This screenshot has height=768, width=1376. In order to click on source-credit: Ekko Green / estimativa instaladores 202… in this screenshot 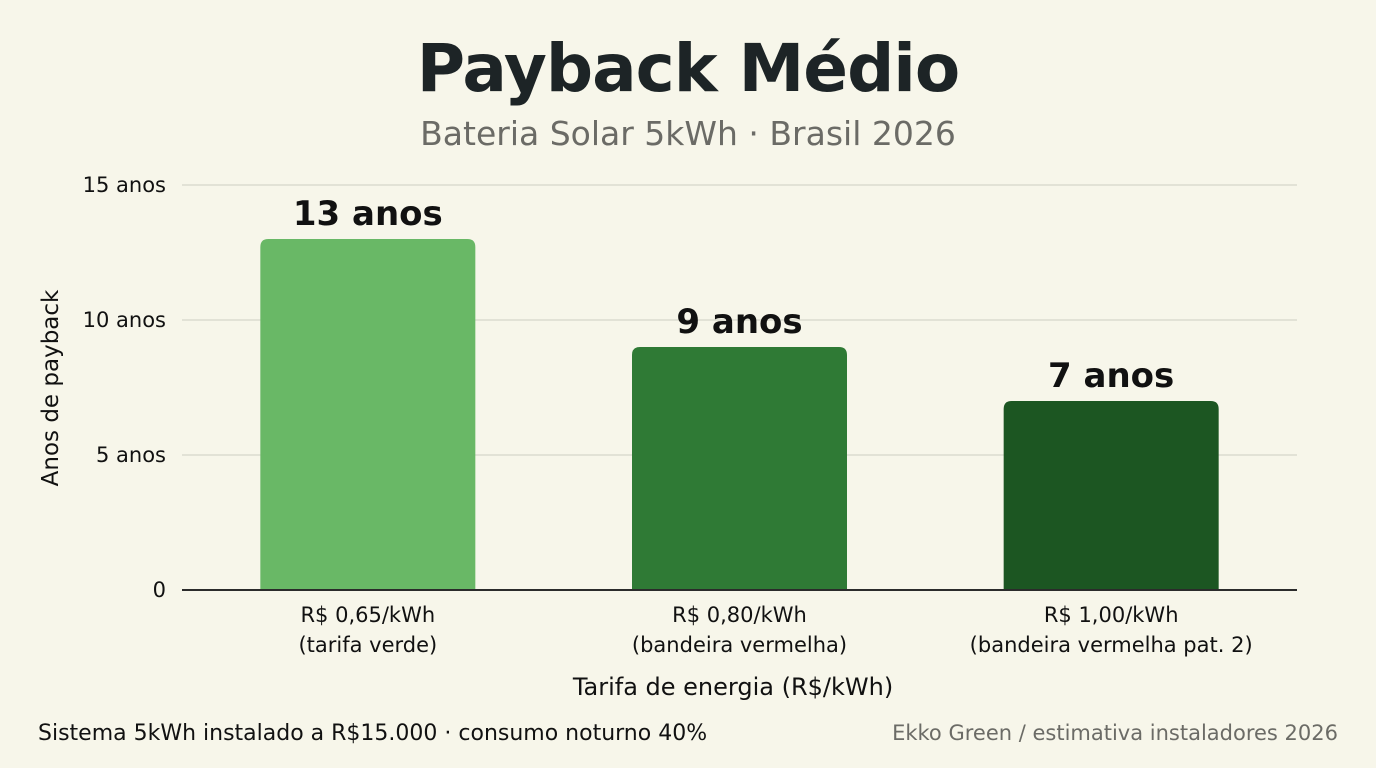, I will do `click(1115, 733)`.